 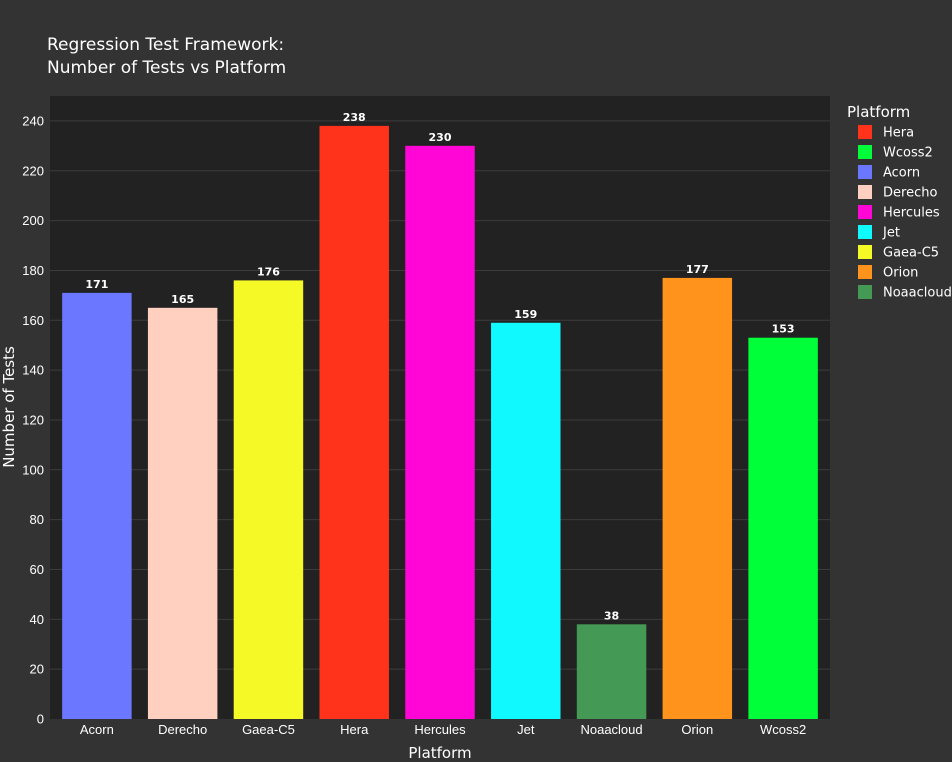 What do you see at coordinates (97, 729) in the screenshot?
I see `x-tick-label-acorn: Acorn` at bounding box center [97, 729].